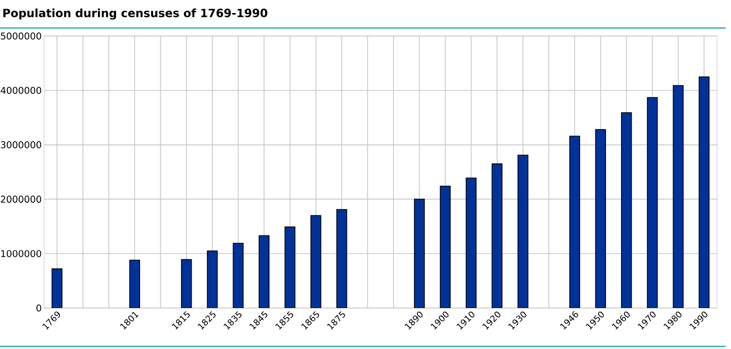  I want to click on y-tick-label: 0, so click(39, 308).